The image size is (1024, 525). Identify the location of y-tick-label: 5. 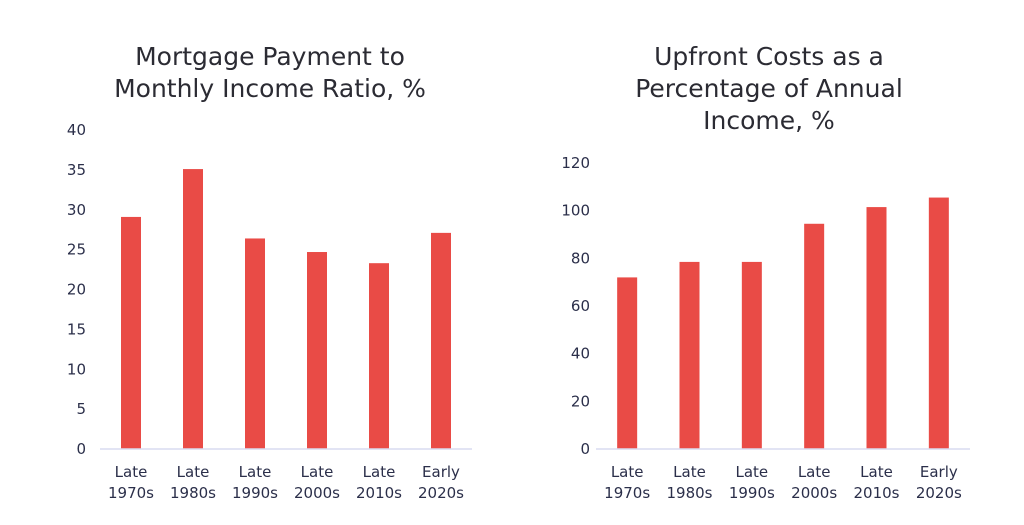
(81, 409).